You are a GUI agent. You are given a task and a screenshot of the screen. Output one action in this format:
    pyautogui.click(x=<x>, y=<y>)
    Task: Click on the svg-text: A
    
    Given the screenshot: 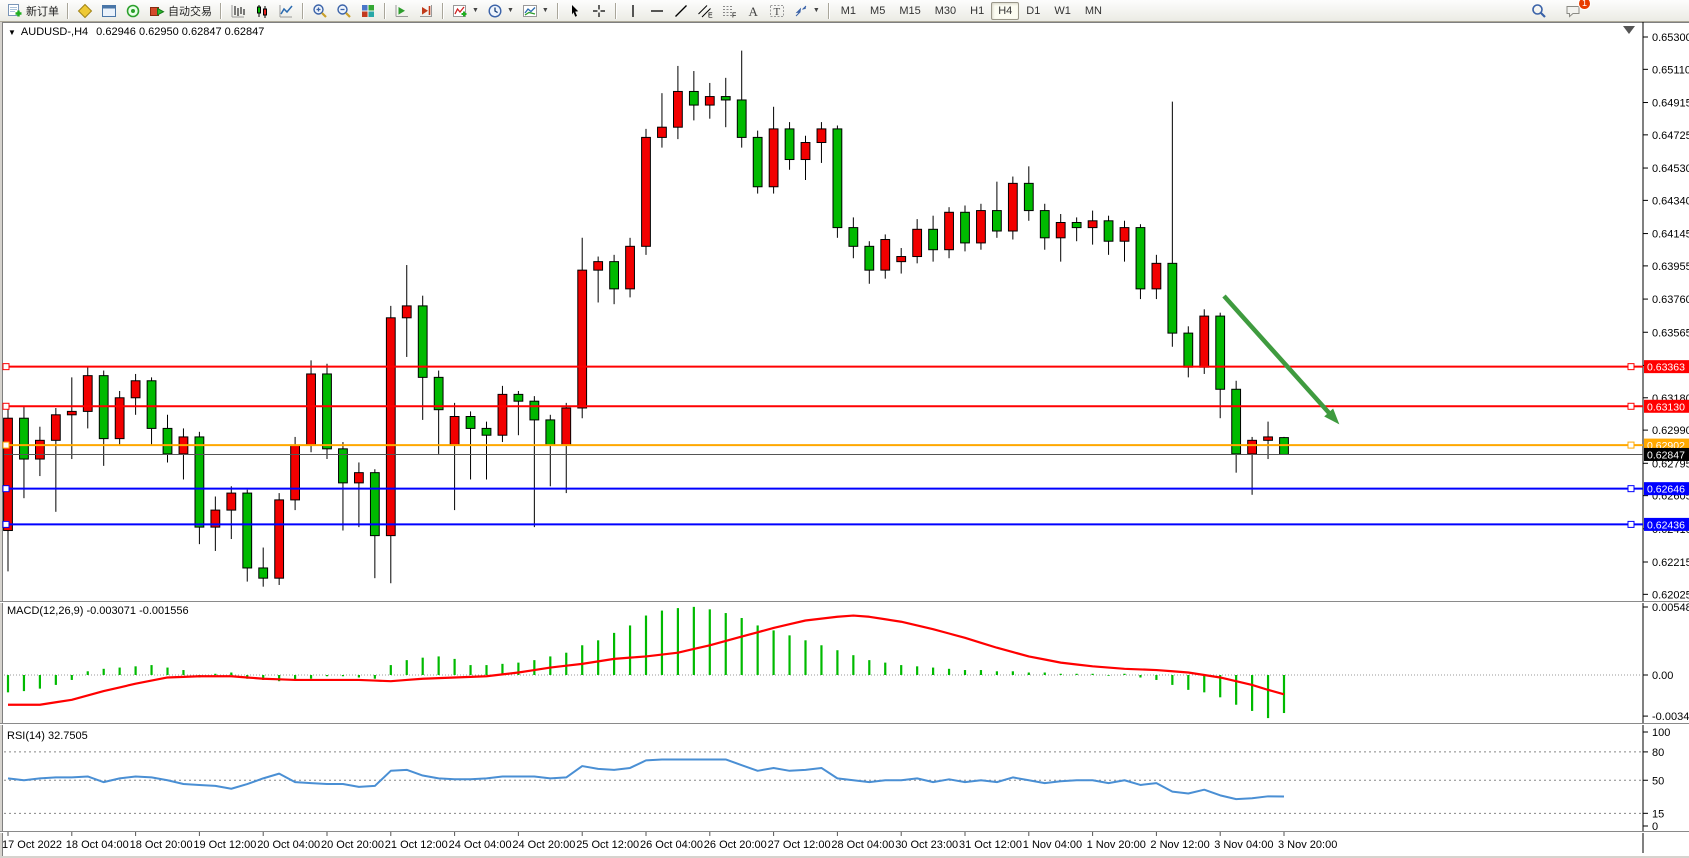 What is the action you would take?
    pyautogui.click(x=753, y=11)
    